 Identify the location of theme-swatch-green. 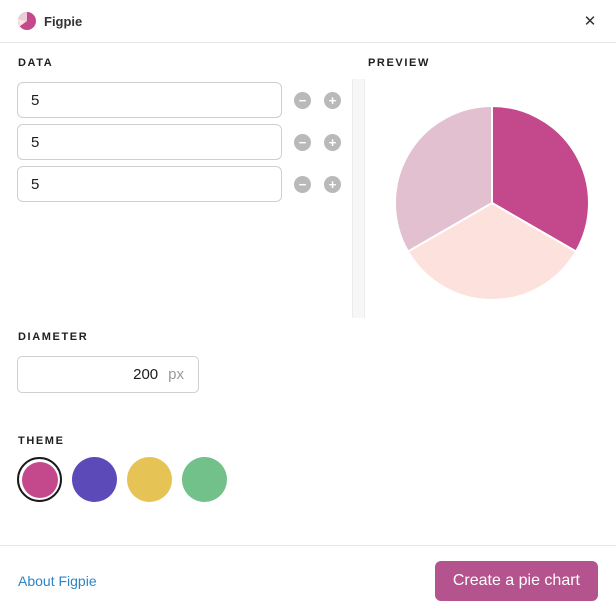
(204, 479).